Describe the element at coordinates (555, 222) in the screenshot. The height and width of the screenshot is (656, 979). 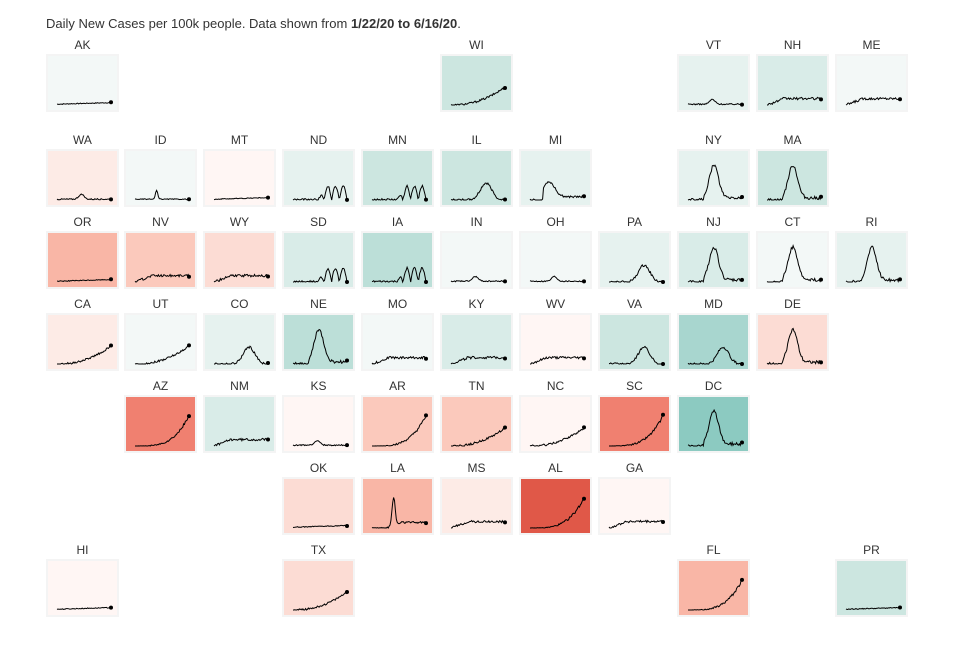
I see `state-label: OH` at that location.